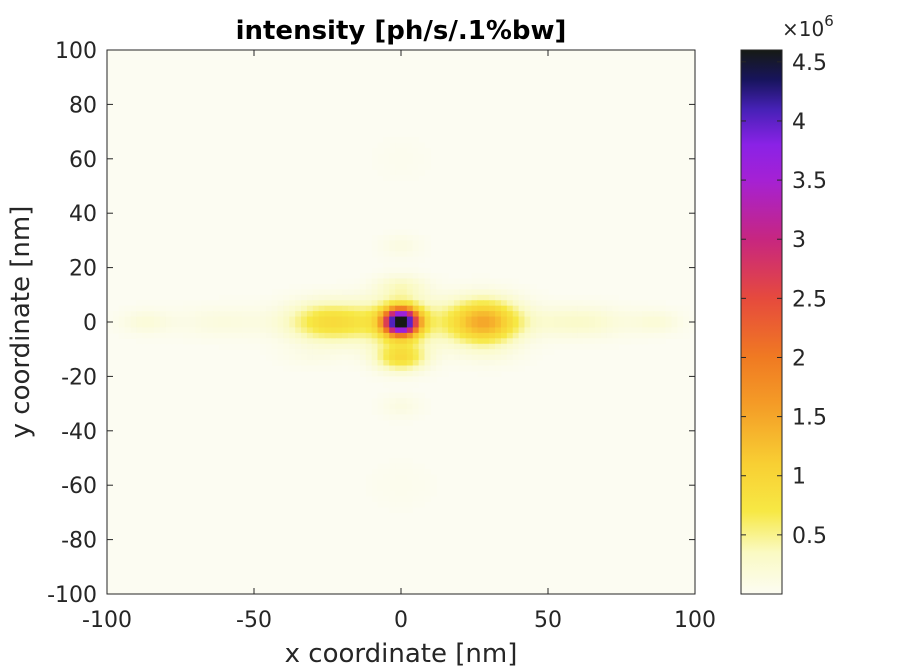  Describe the element at coordinates (799, 240) in the screenshot. I see `colorbar-tick-label: 3` at that location.